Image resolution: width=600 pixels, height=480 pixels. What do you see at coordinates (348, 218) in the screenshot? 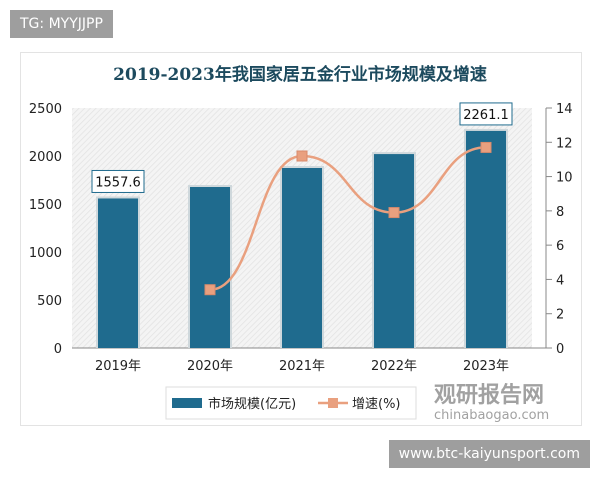
I see `growth-line` at bounding box center [348, 218].